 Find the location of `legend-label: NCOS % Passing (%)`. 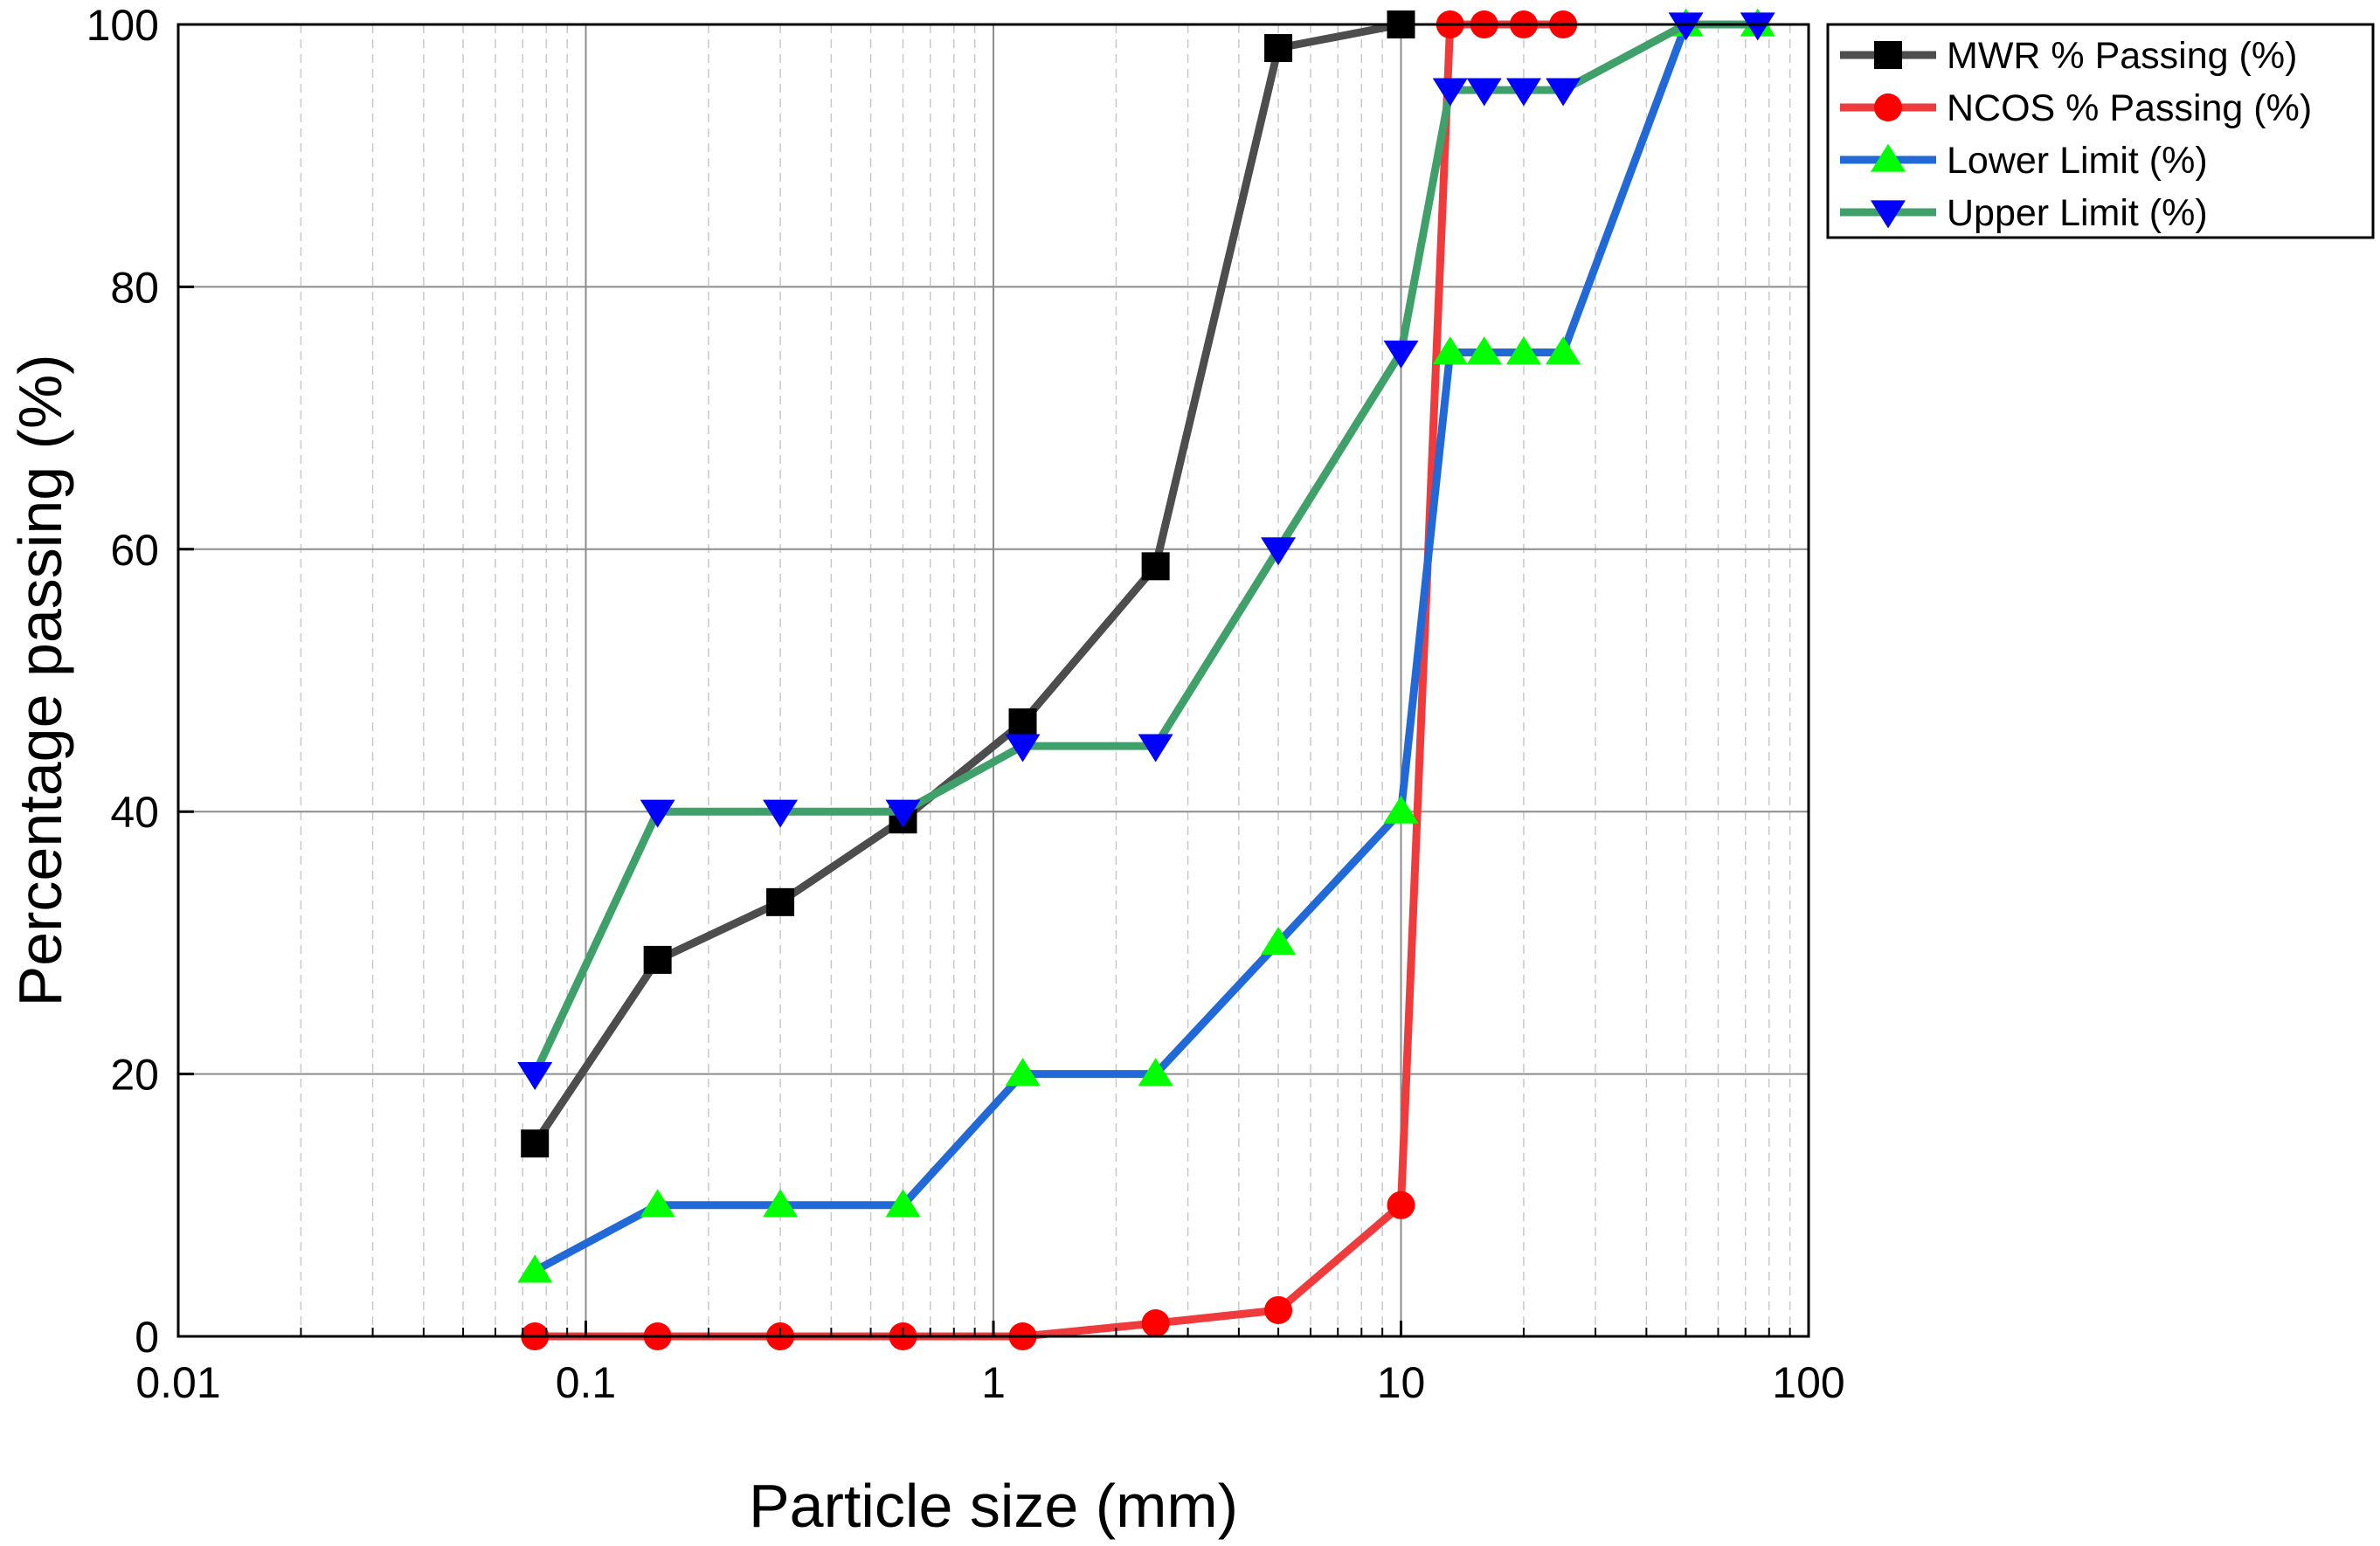

legend-label: NCOS % Passing (%) is located at coordinates (2129, 108).